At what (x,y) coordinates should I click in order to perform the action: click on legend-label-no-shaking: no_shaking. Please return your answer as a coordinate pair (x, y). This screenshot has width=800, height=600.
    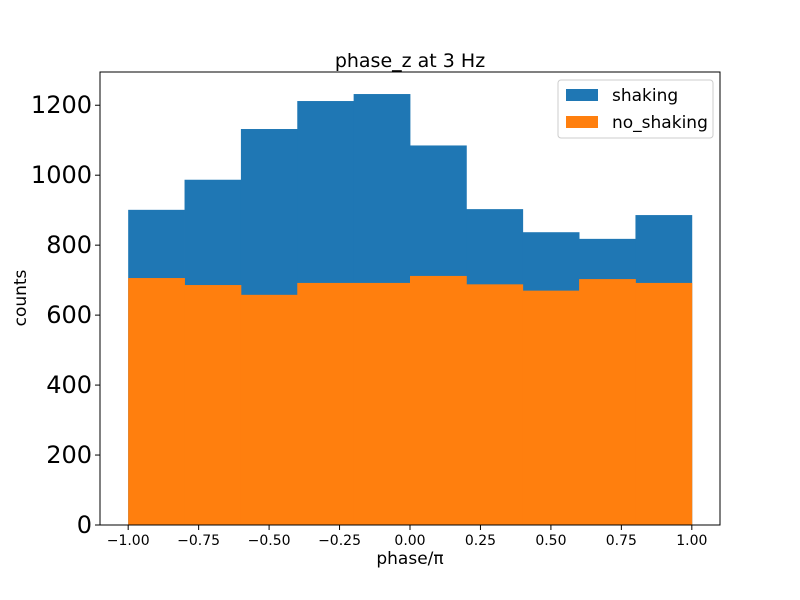
    Looking at the image, I should click on (660, 123).